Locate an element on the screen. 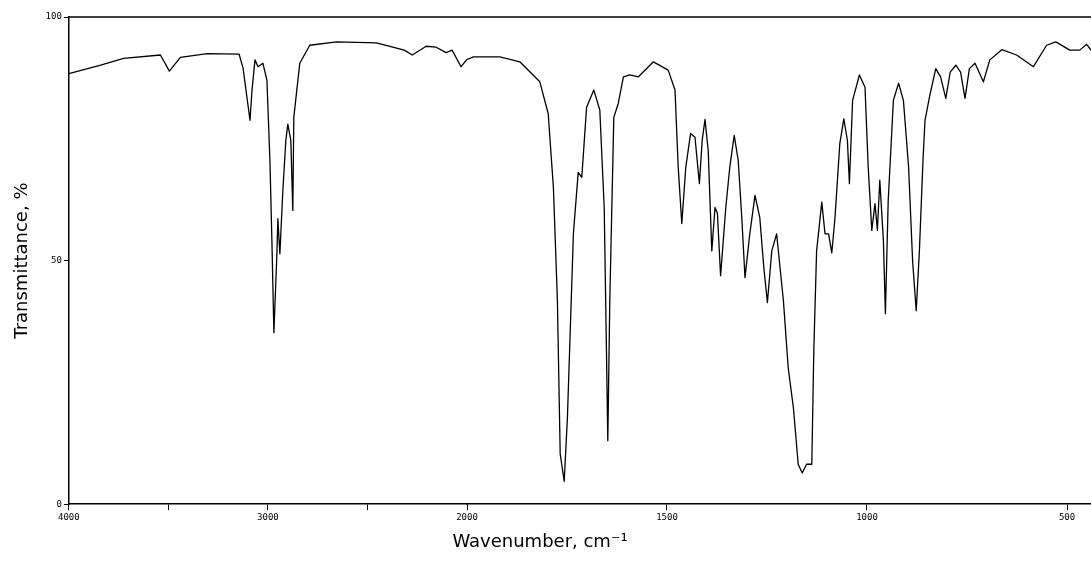 This screenshot has height=565, width=1091. y-tick-label: 100 is located at coordinates (53, 16).